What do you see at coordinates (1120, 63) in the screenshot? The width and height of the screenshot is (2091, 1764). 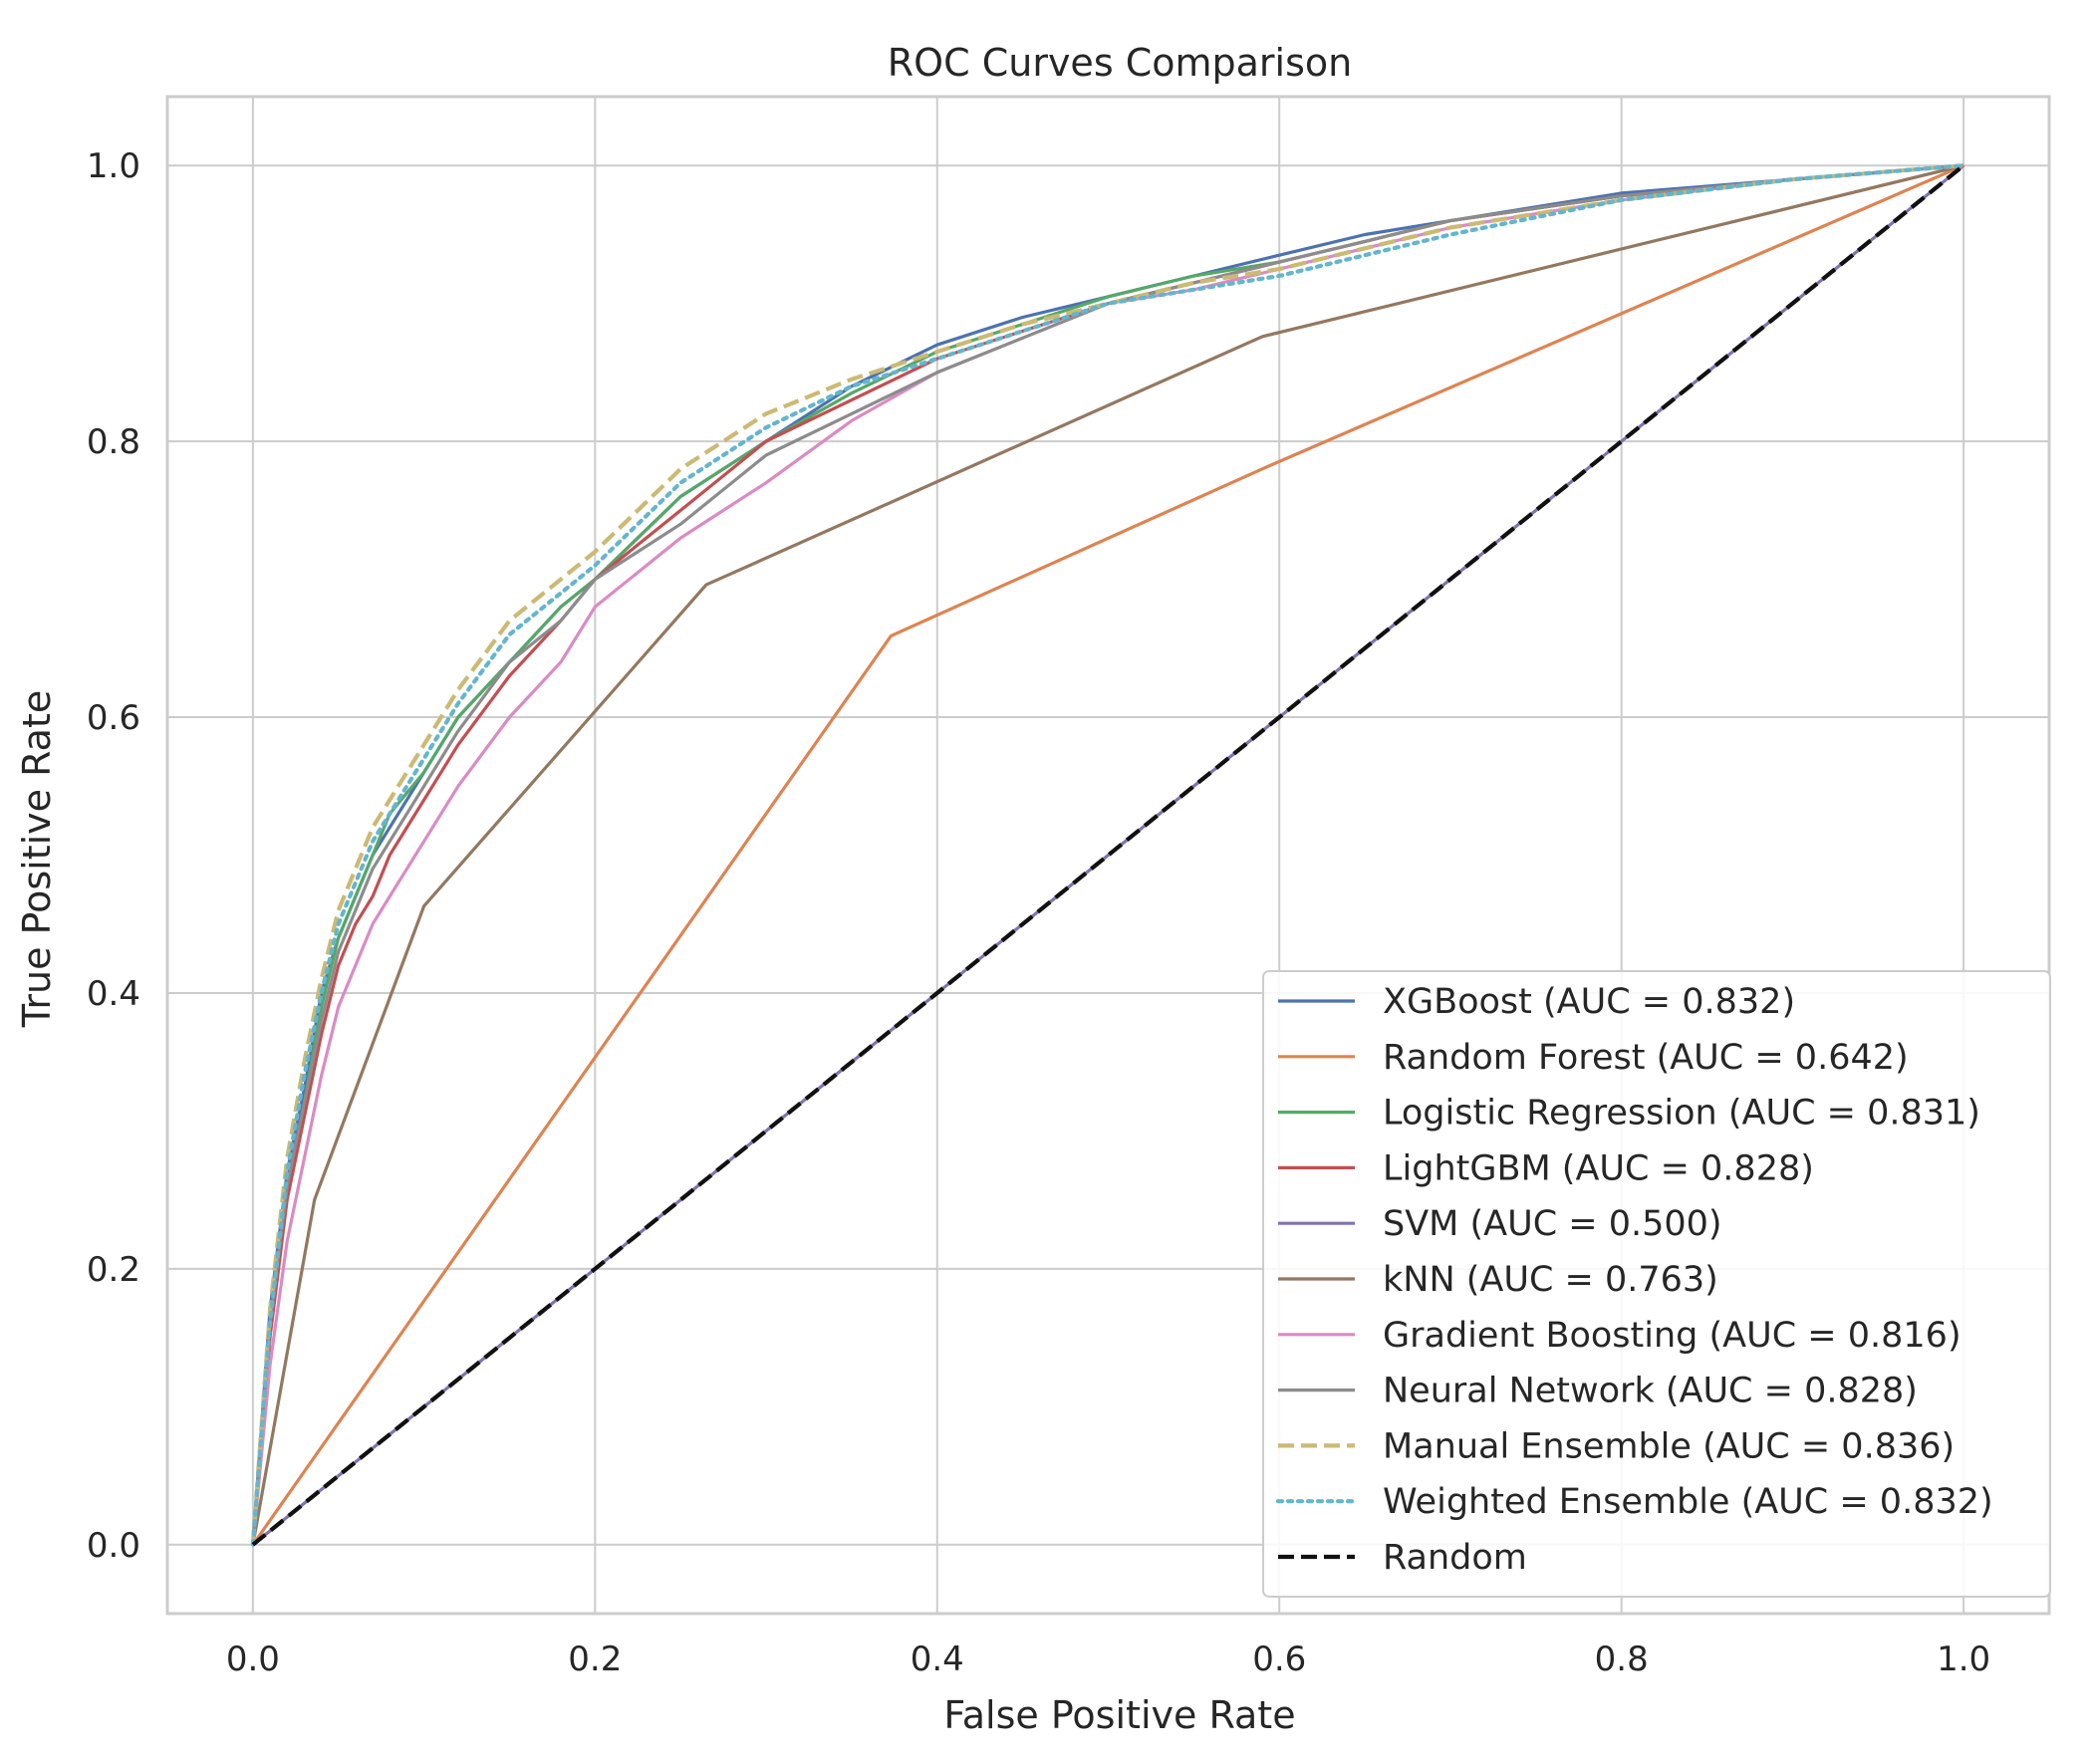 I see `chart-title: ROC Curves Comparison` at bounding box center [1120, 63].